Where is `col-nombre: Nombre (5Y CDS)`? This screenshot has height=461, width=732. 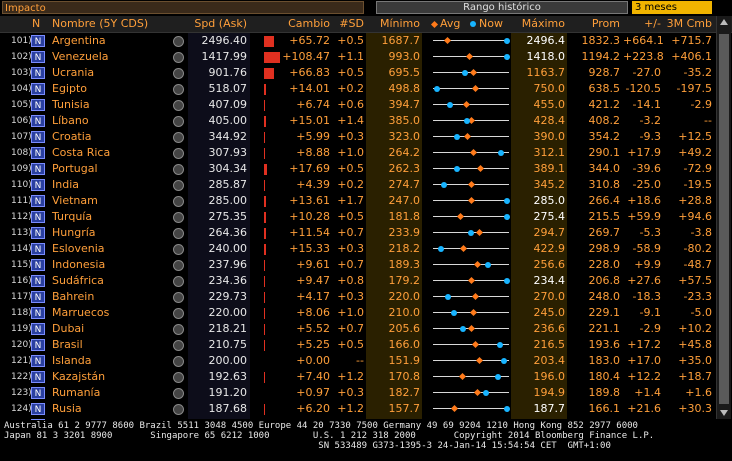
col-nombre: Nombre (5Y CDS) is located at coordinates (100, 23).